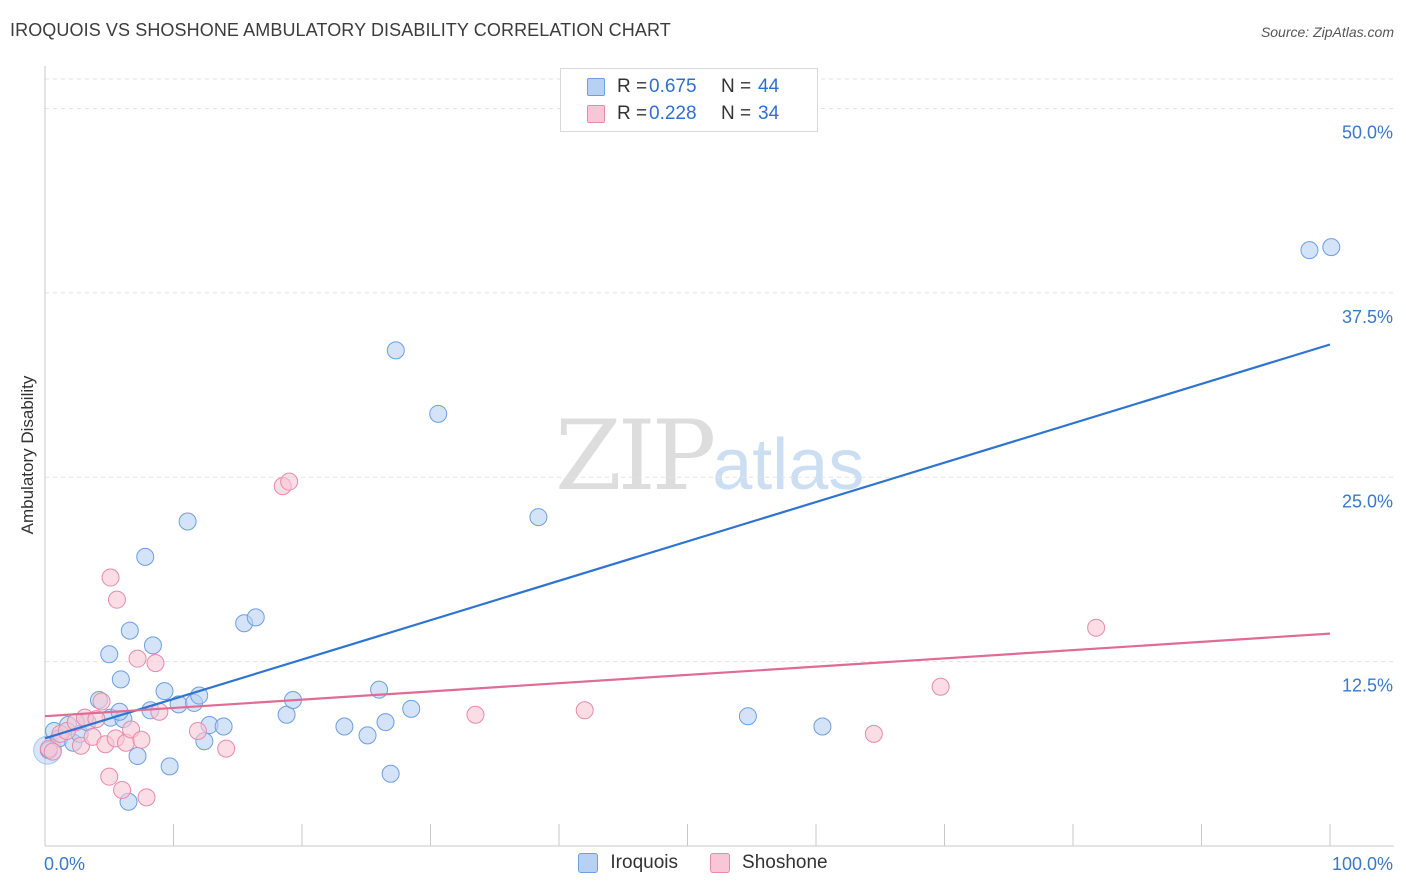 This screenshot has height=892, width=1406. Describe the element at coordinates (1367, 317) in the screenshot. I see `y-tick-label: 37.5%` at that location.